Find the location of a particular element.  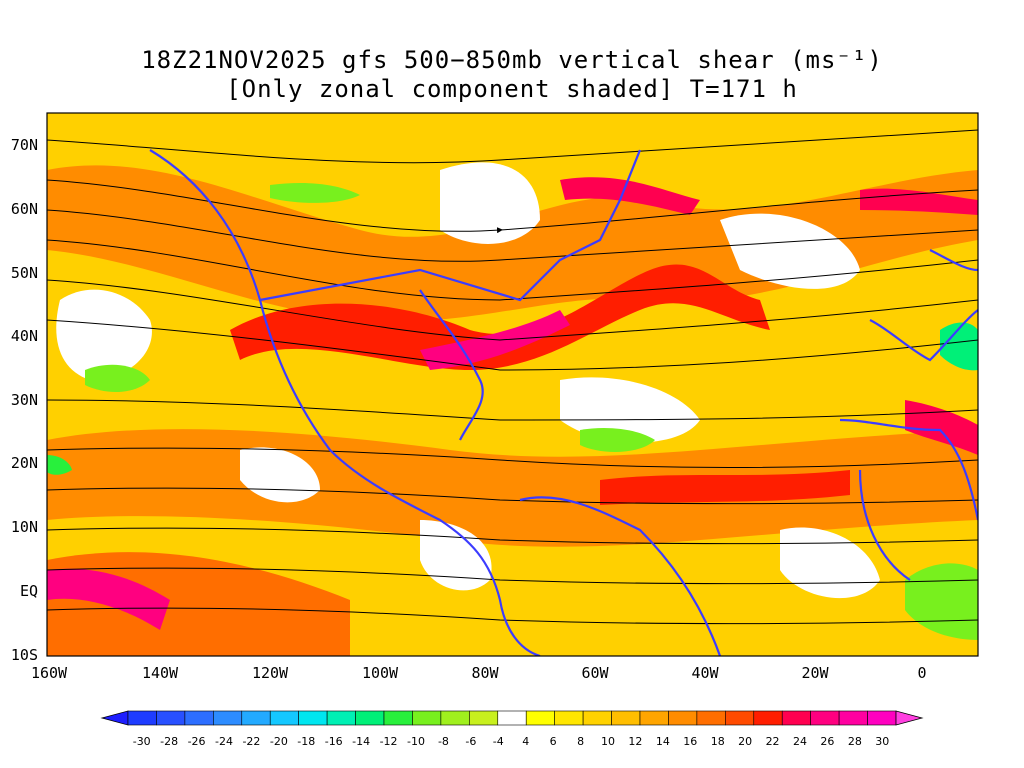

lat-label: 30N is located at coordinates (24, 400).